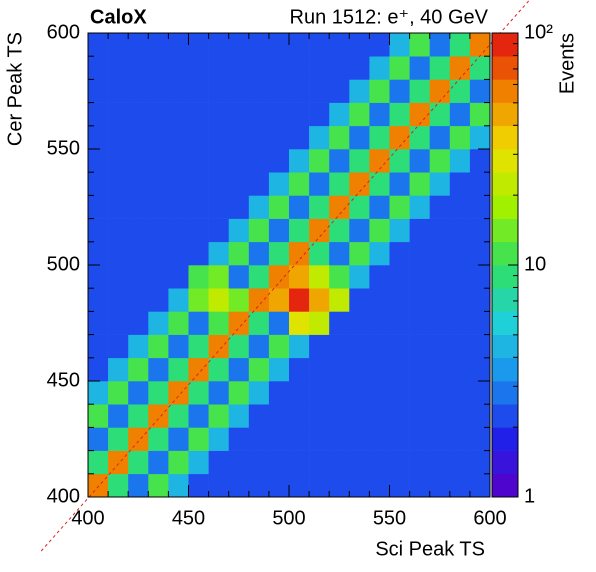 Image resolution: width=596 pixels, height=572 pixels. Describe the element at coordinates (535, 264) in the screenshot. I see `z-tick-label: 10` at that location.